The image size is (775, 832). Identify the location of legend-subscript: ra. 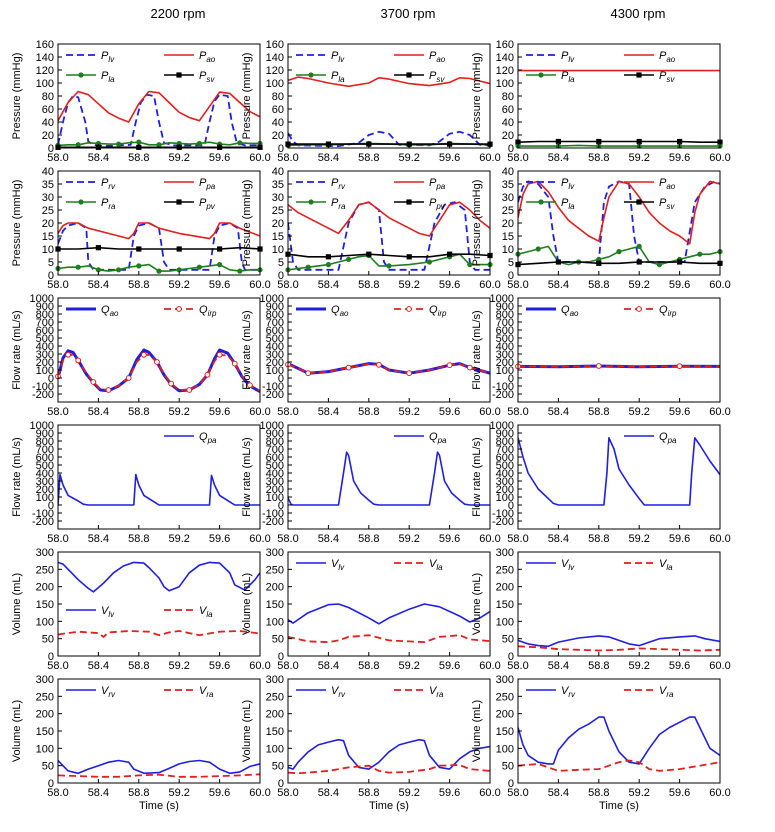
(112, 206).